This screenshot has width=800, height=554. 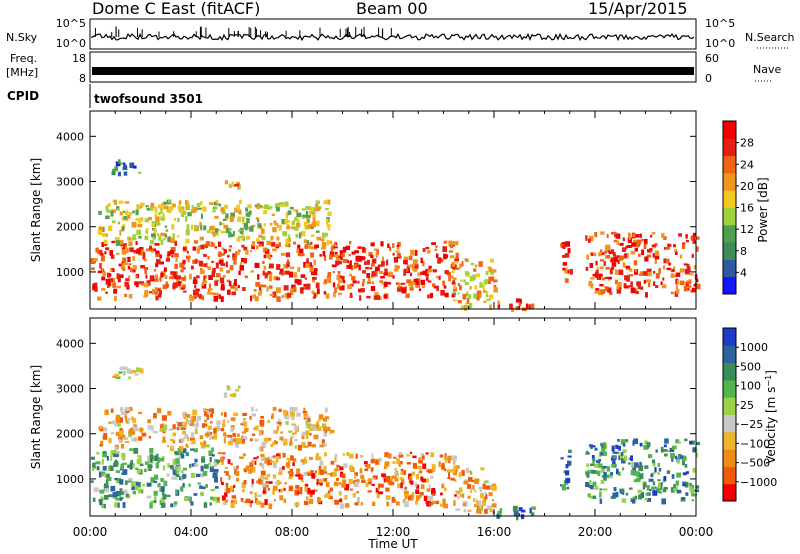 What do you see at coordinates (743, 272) in the screenshot?
I see `power-colorbar-tick-label: 4` at bounding box center [743, 272].